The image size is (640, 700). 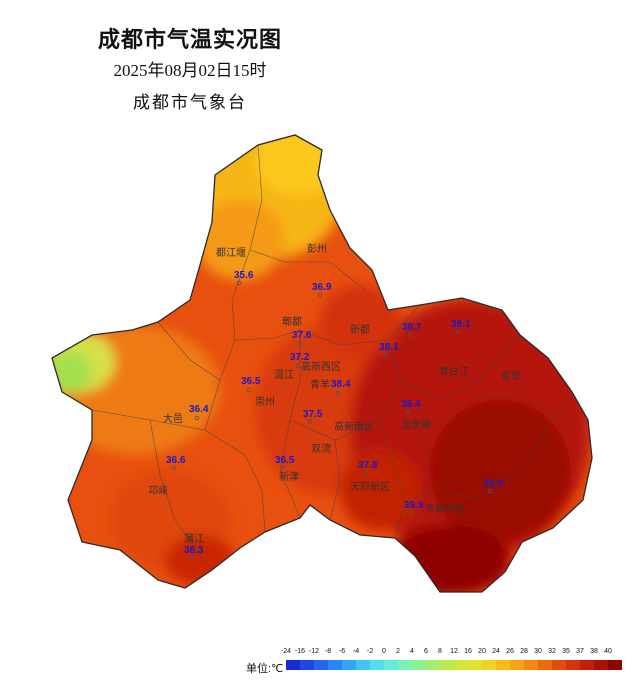 What do you see at coordinates (426, 651) in the screenshot?
I see `legend-tick-label: 6` at bounding box center [426, 651].